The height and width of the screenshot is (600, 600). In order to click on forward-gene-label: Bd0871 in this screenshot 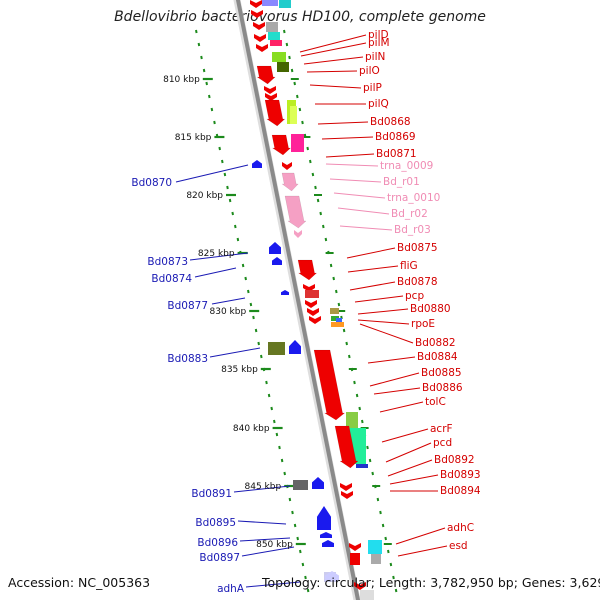, I will do `click(396, 154)`.